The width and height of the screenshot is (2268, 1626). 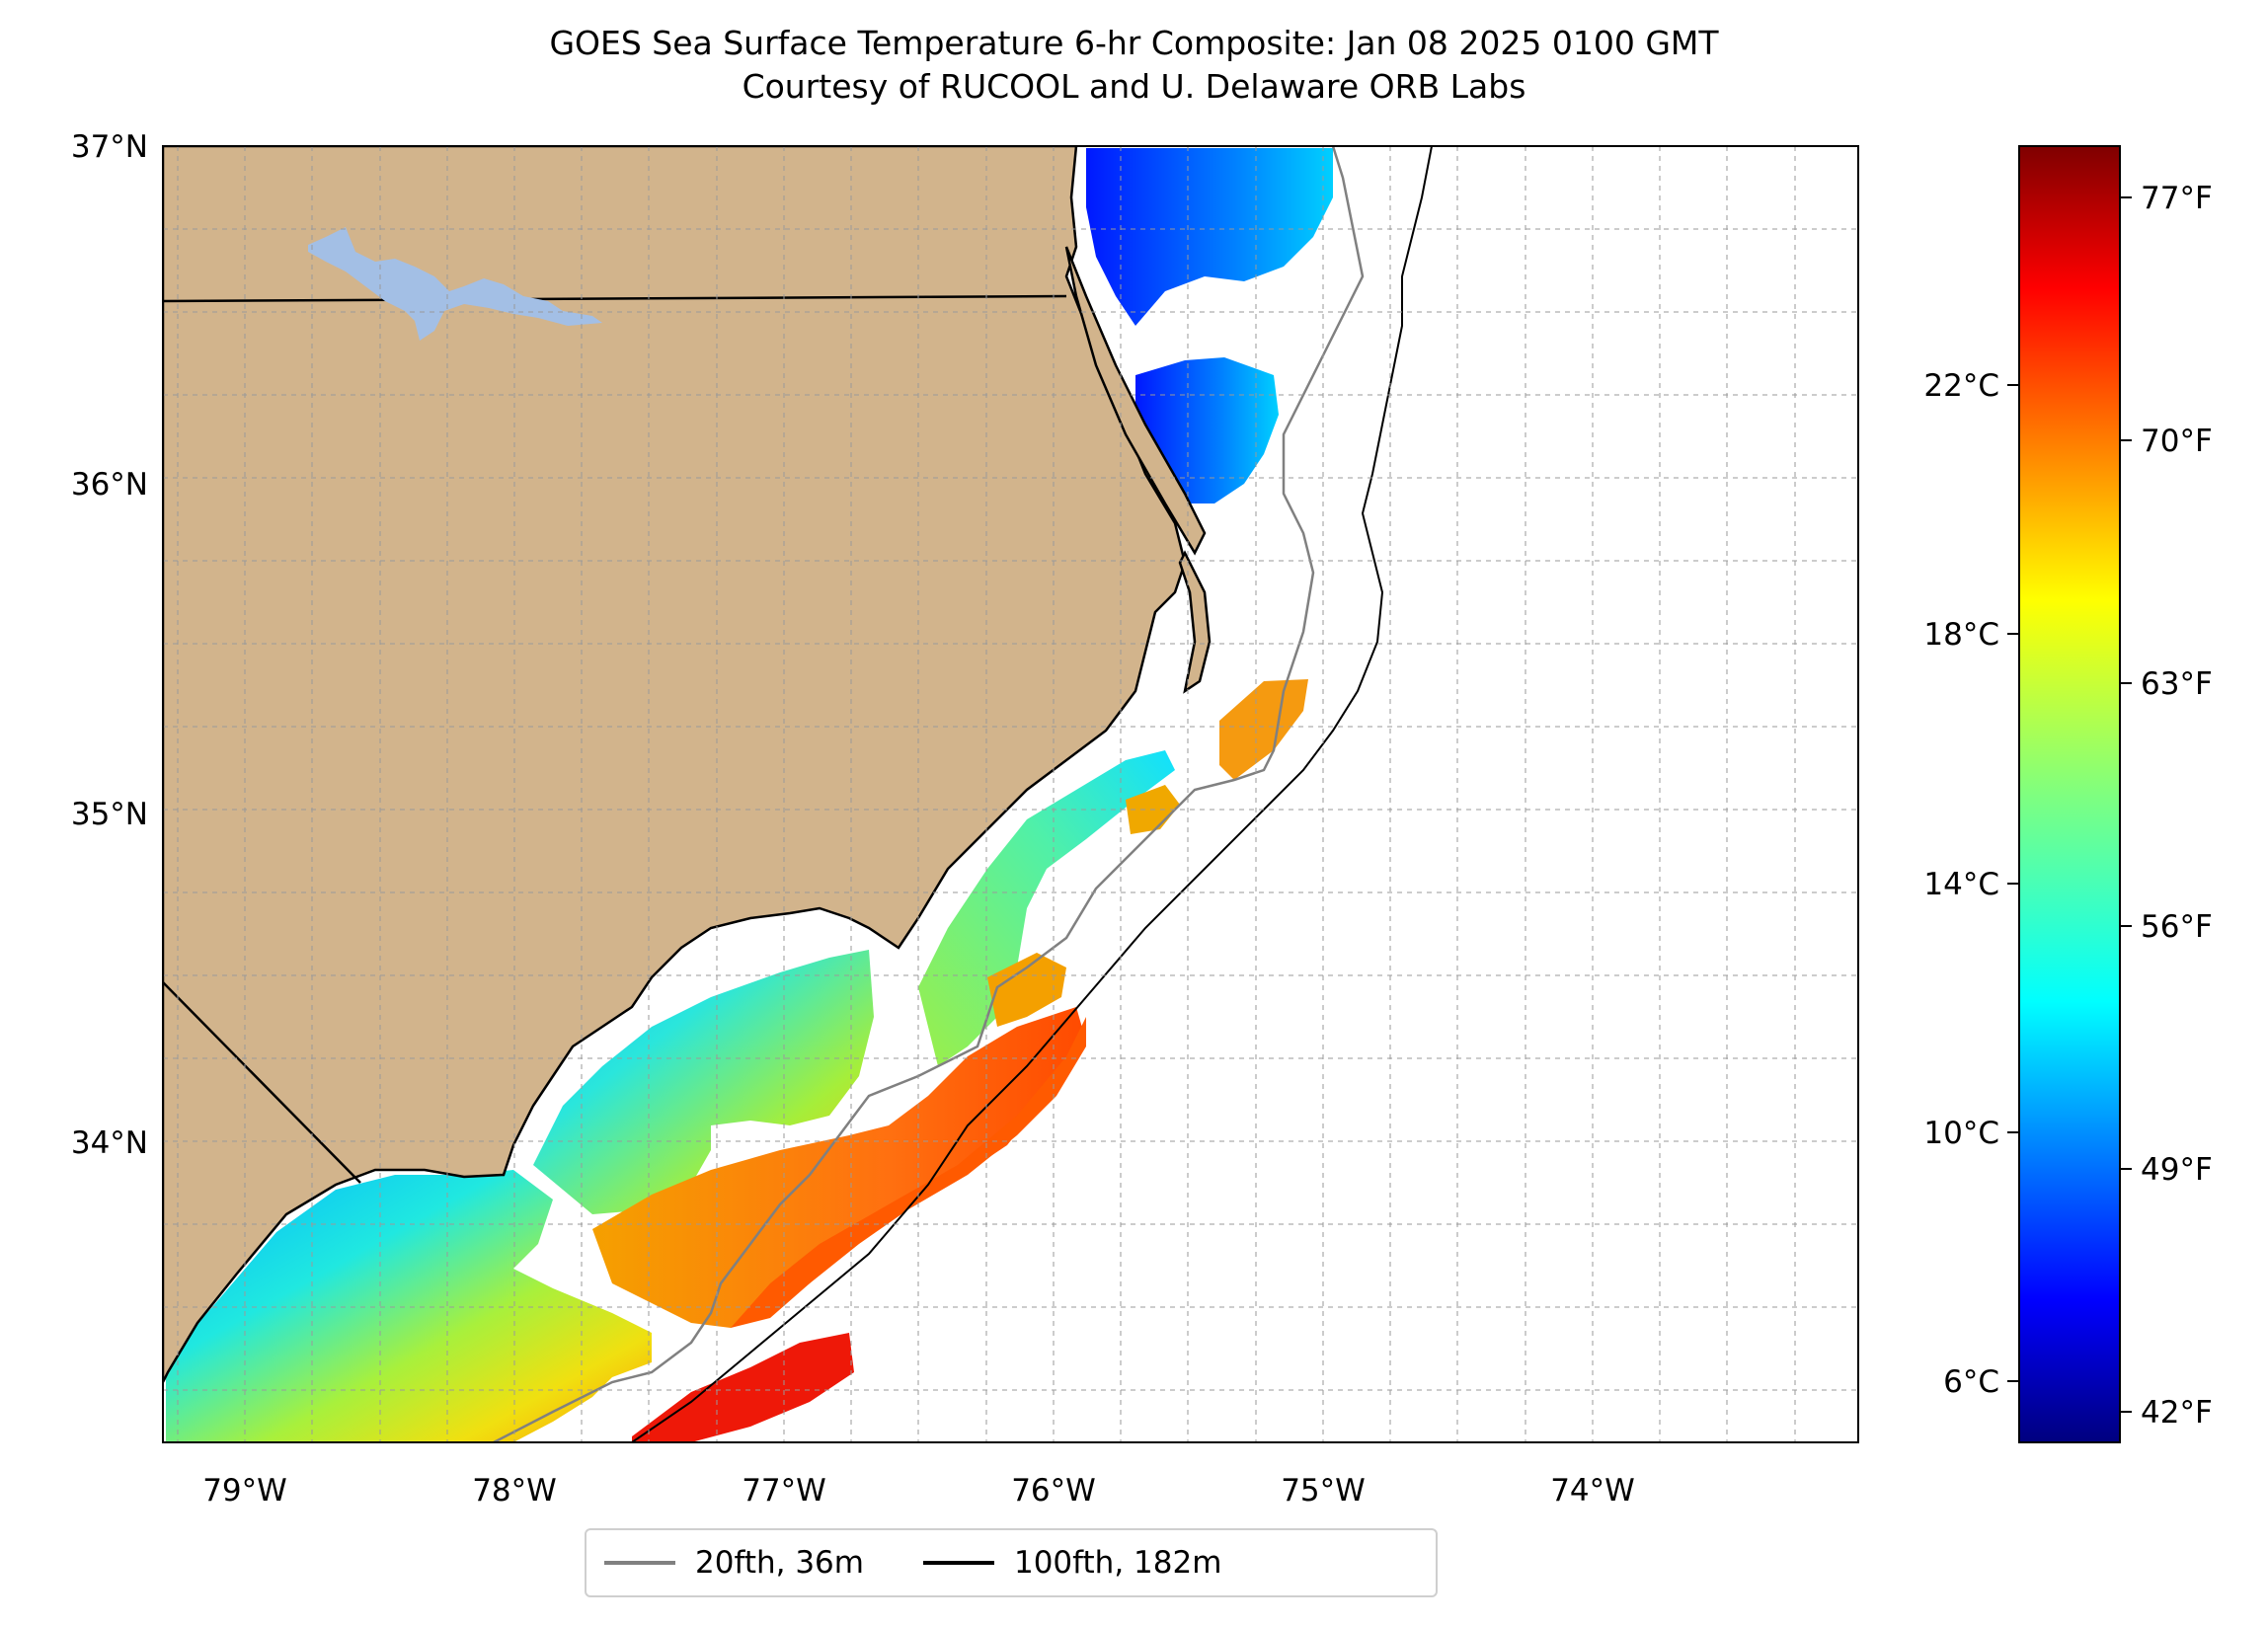 I want to click on legend-item-20fth: 20fth, 36m, so click(x=734, y=1563).